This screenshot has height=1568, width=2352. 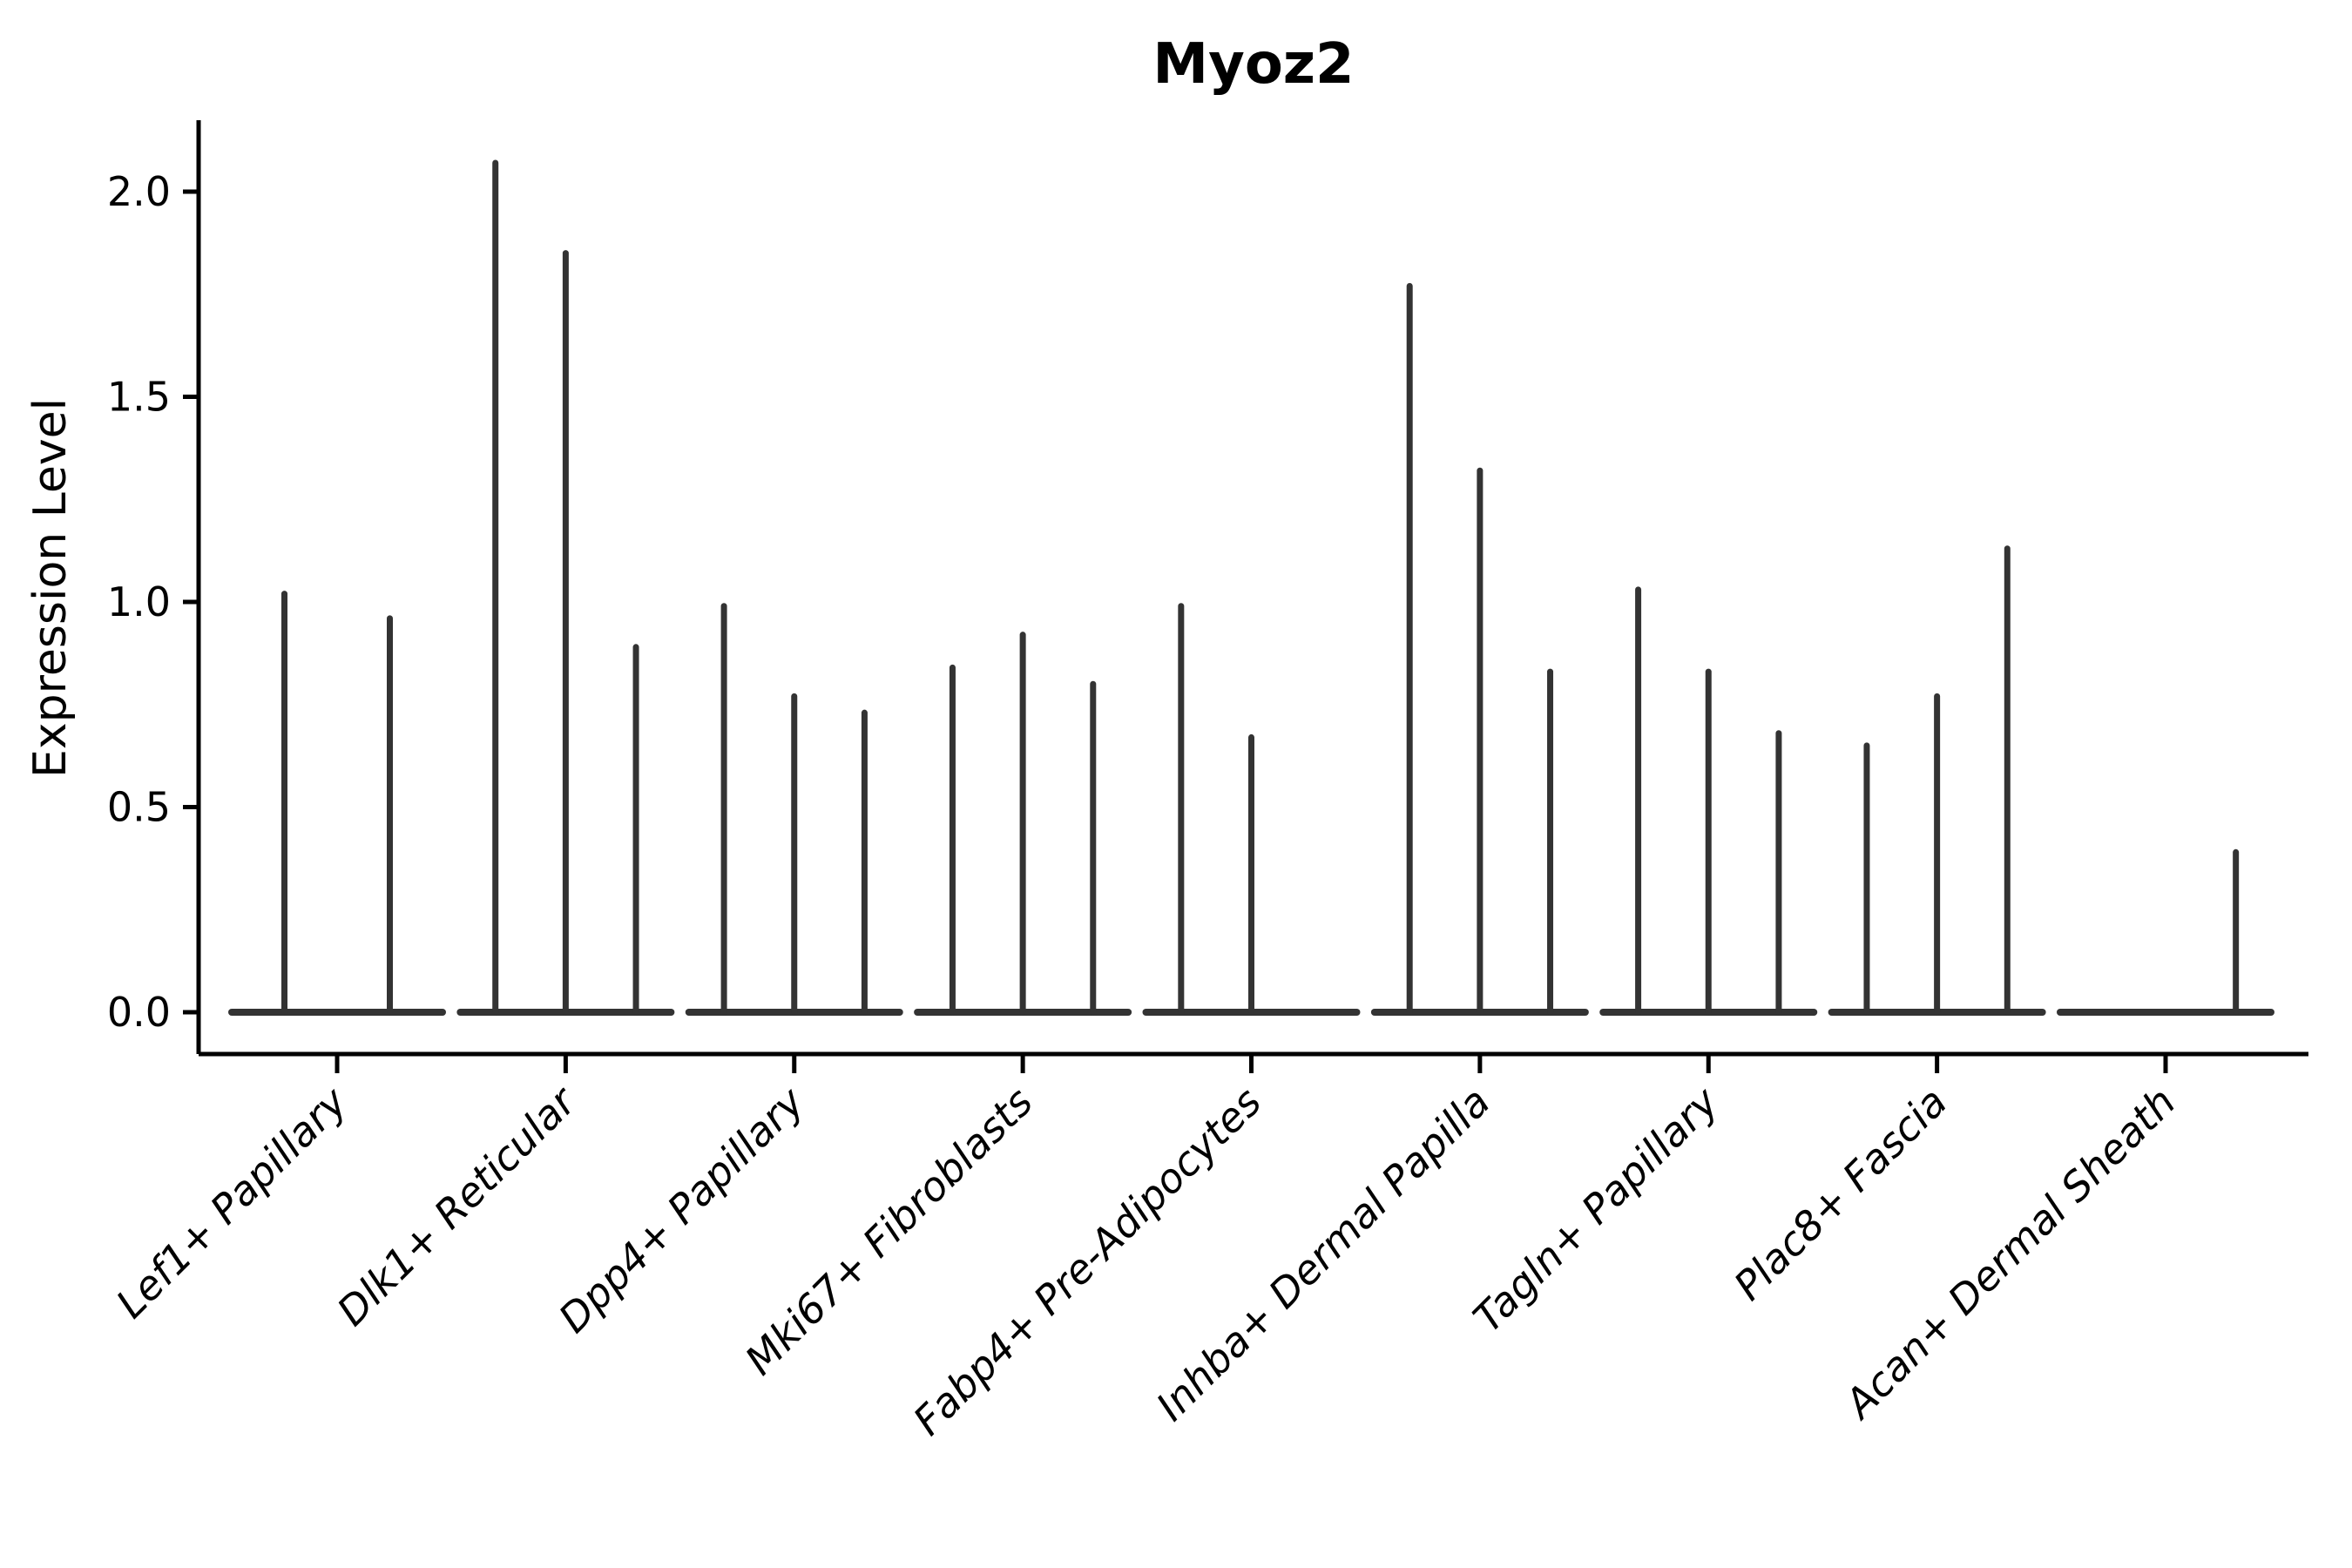 I want to click on y-tick-label: 0.0, so click(x=139, y=1013).